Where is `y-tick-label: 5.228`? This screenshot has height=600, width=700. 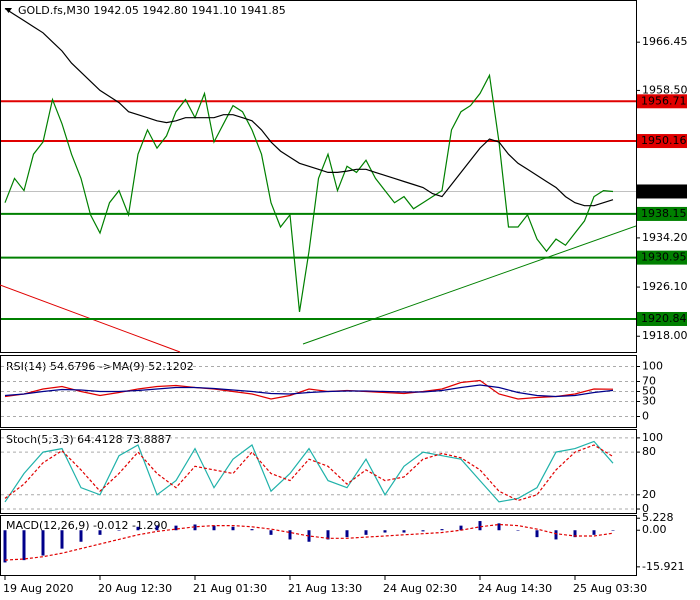
y-tick-label: 5.228 is located at coordinates (658, 517).